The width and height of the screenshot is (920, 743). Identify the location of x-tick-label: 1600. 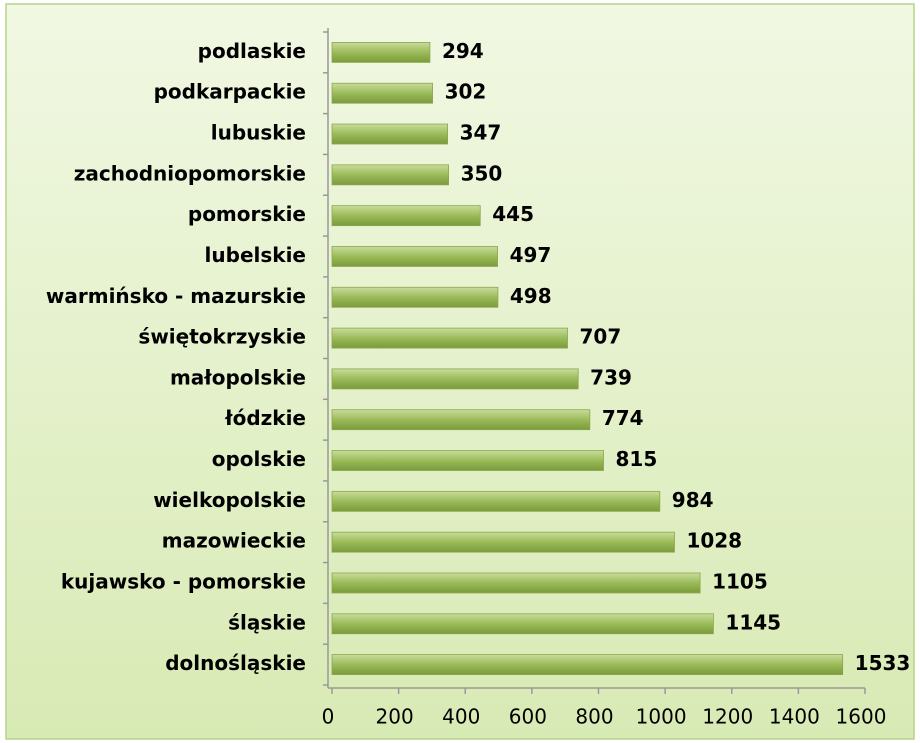
(861, 717).